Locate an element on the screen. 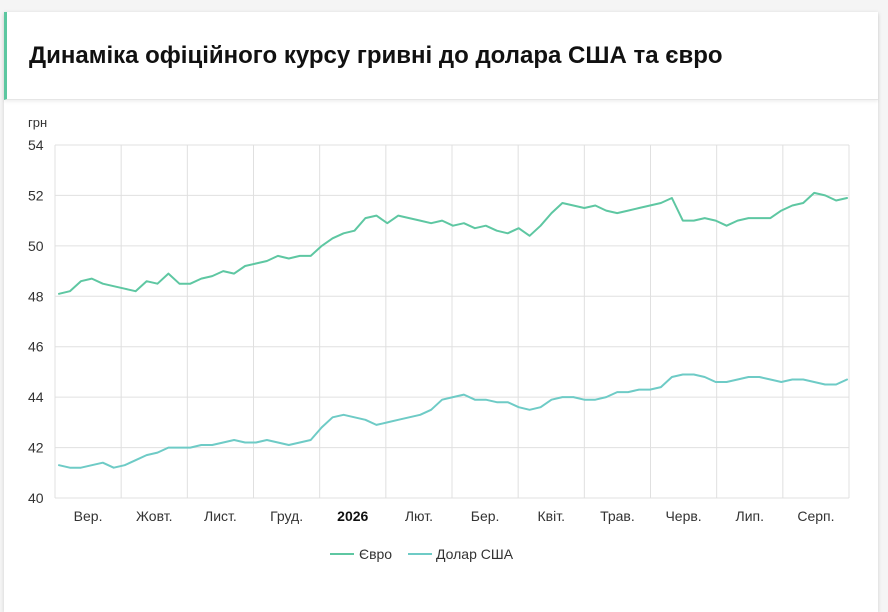 This screenshot has height=612, width=888. y-tick-label: 48 is located at coordinates (36, 296).